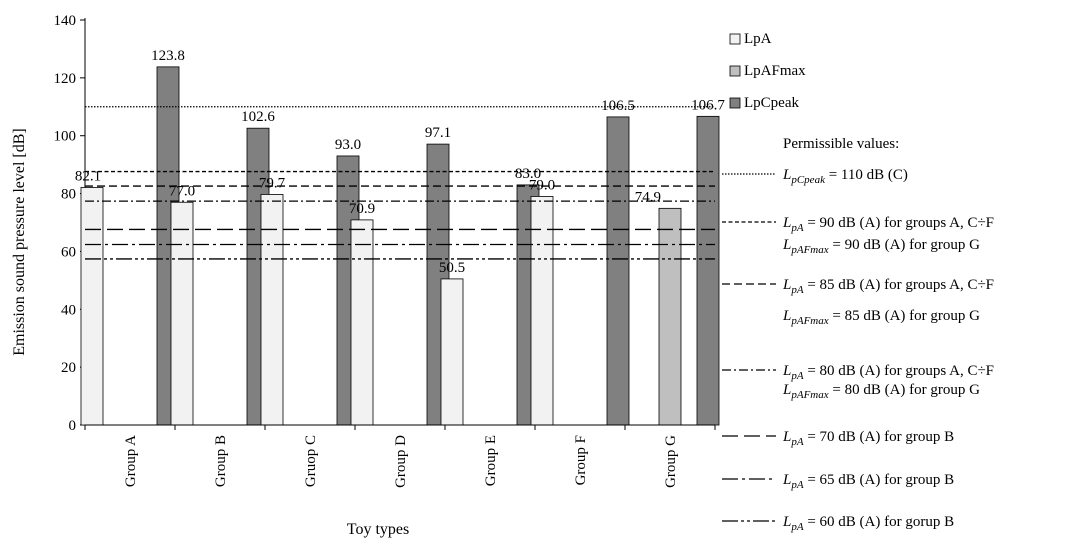 This screenshot has height=547, width=1081. I want to click on data-label: 93.0, so click(348, 145).